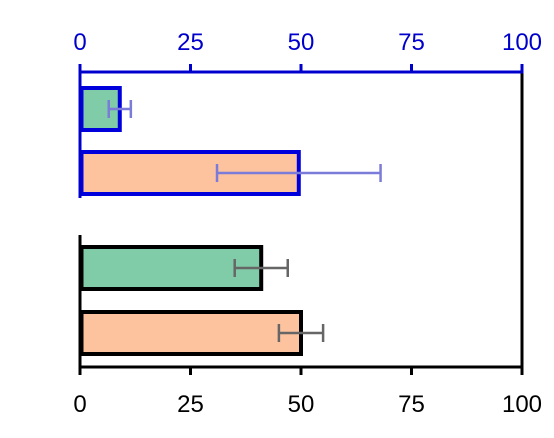 The image size is (554, 438). What do you see at coordinates (522, 42) in the screenshot?
I see `top-axis-tick-label: 100` at bounding box center [522, 42].